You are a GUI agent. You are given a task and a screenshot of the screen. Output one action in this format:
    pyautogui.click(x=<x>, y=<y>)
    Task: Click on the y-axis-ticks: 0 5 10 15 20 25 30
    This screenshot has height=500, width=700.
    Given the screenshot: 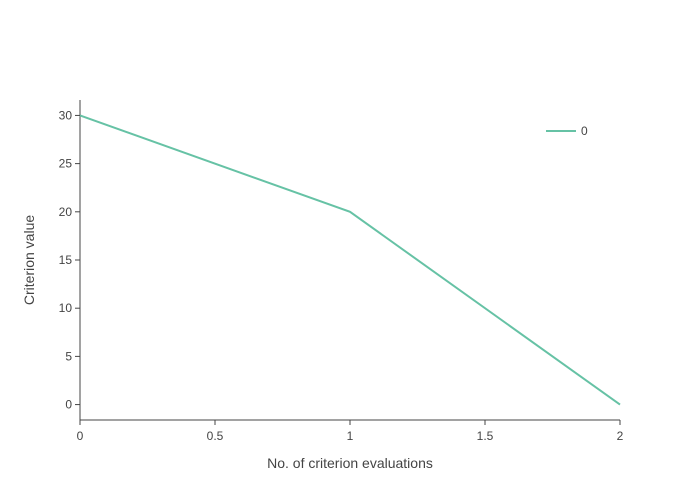 What is the action you would take?
    pyautogui.click(x=69, y=260)
    